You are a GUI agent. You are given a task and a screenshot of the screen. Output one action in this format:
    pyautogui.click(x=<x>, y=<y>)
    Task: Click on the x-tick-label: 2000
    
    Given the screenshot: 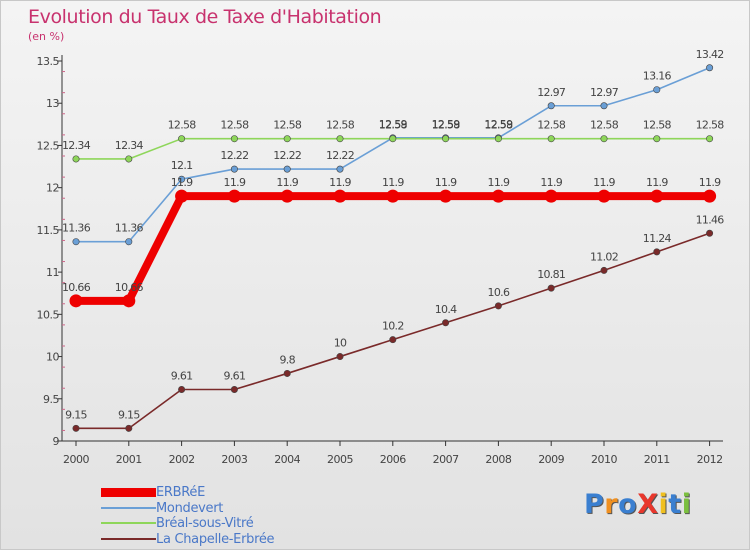 What is the action you would take?
    pyautogui.click(x=76, y=459)
    